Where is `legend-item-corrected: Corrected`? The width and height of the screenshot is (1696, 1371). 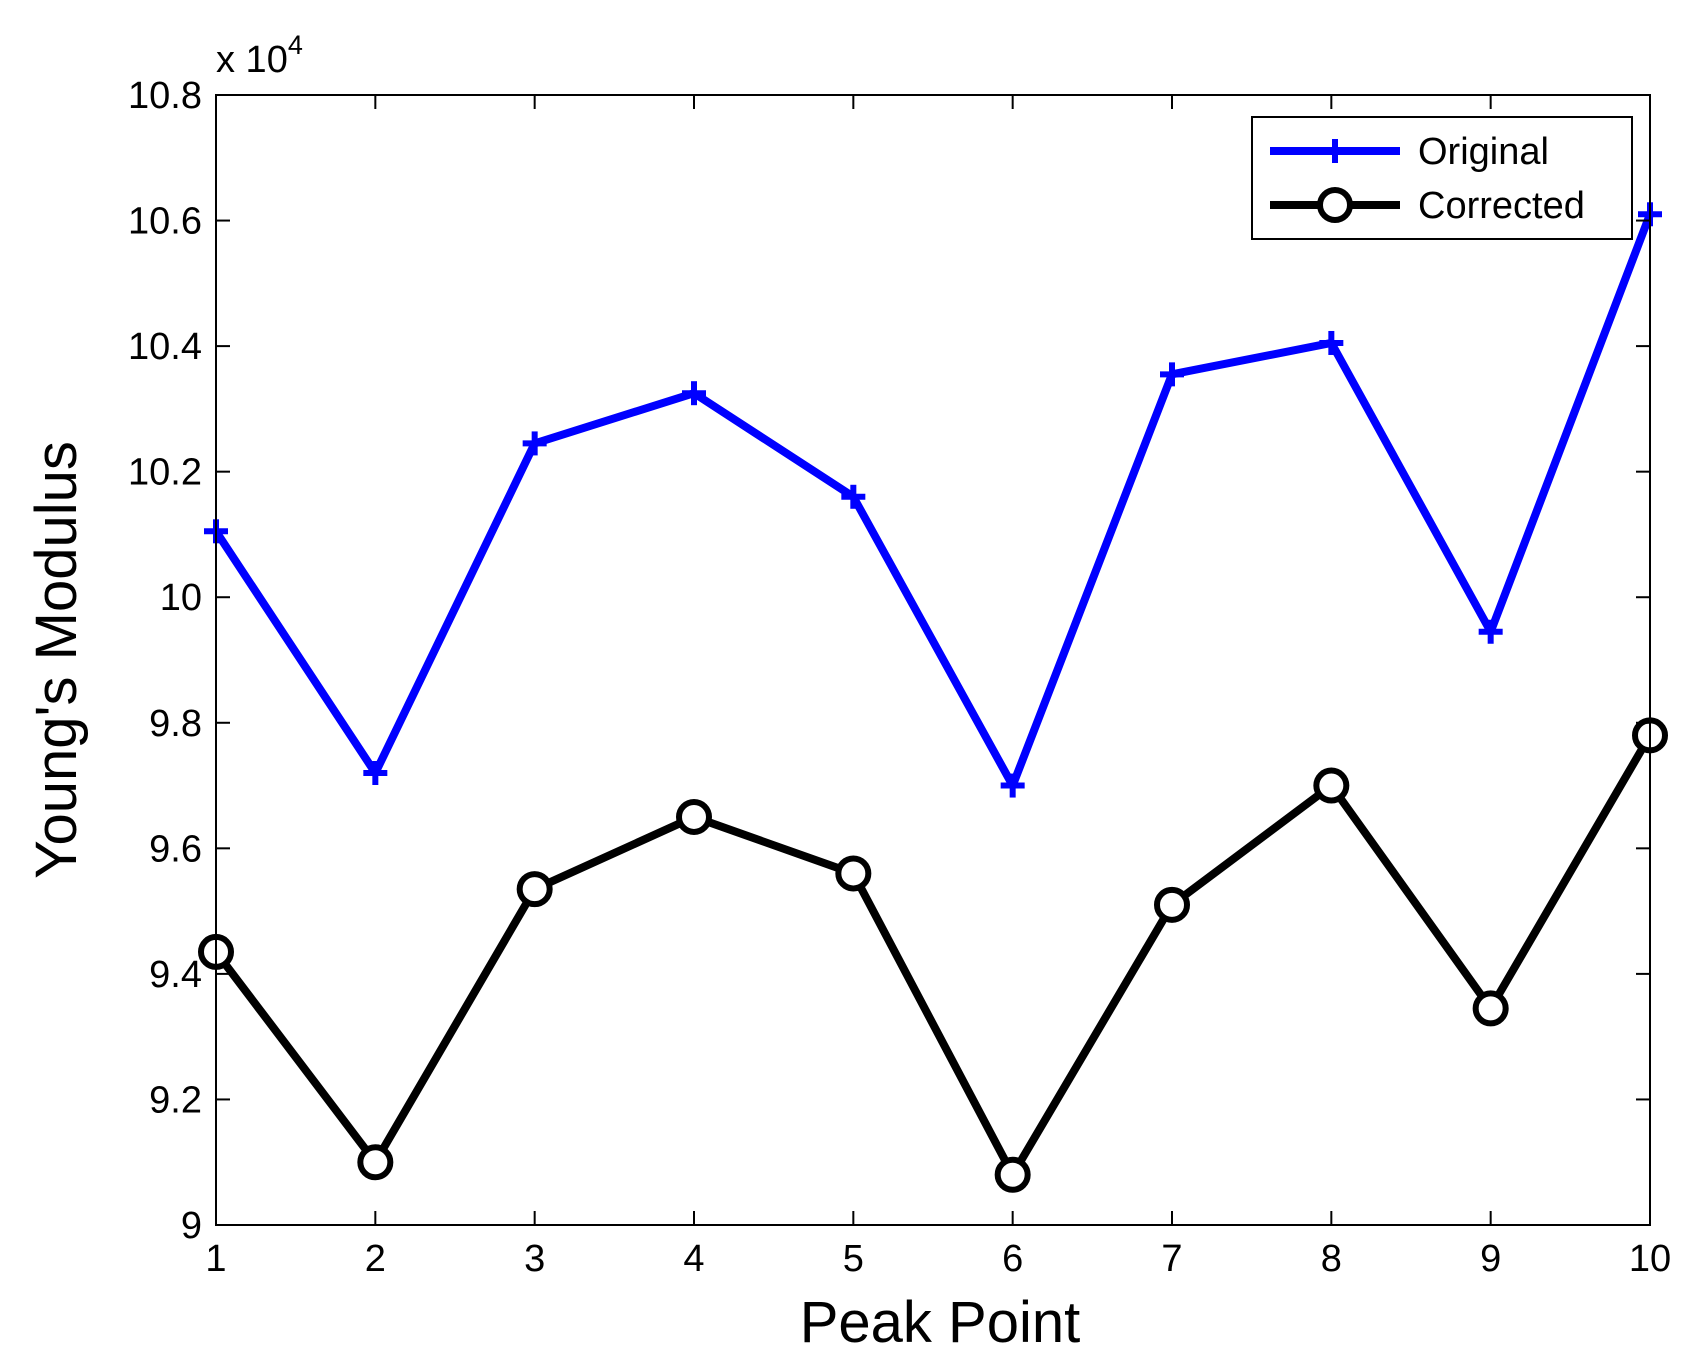 legend-item-corrected: Corrected is located at coordinates (1427, 206).